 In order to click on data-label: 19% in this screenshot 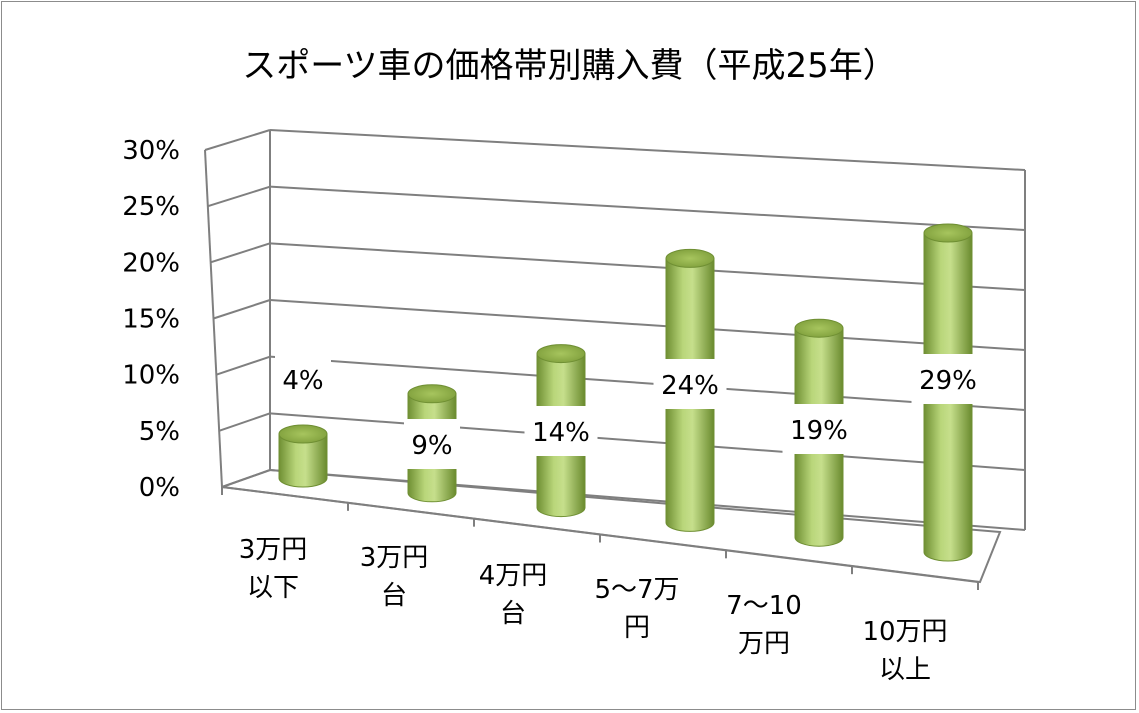, I will do `click(819, 431)`.